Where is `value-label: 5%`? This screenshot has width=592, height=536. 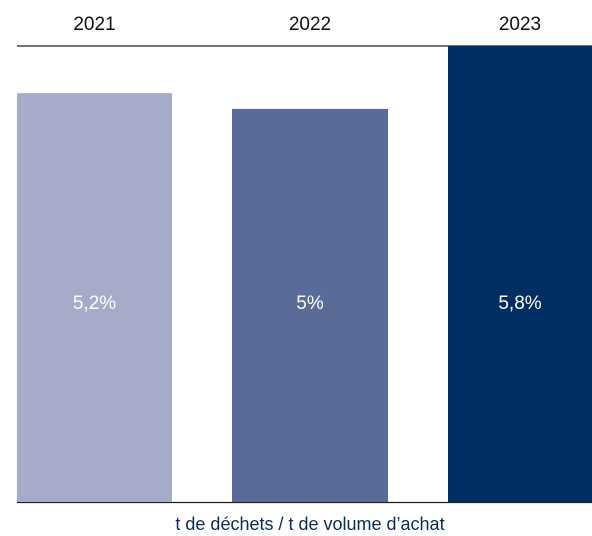
value-label: 5% is located at coordinates (310, 303).